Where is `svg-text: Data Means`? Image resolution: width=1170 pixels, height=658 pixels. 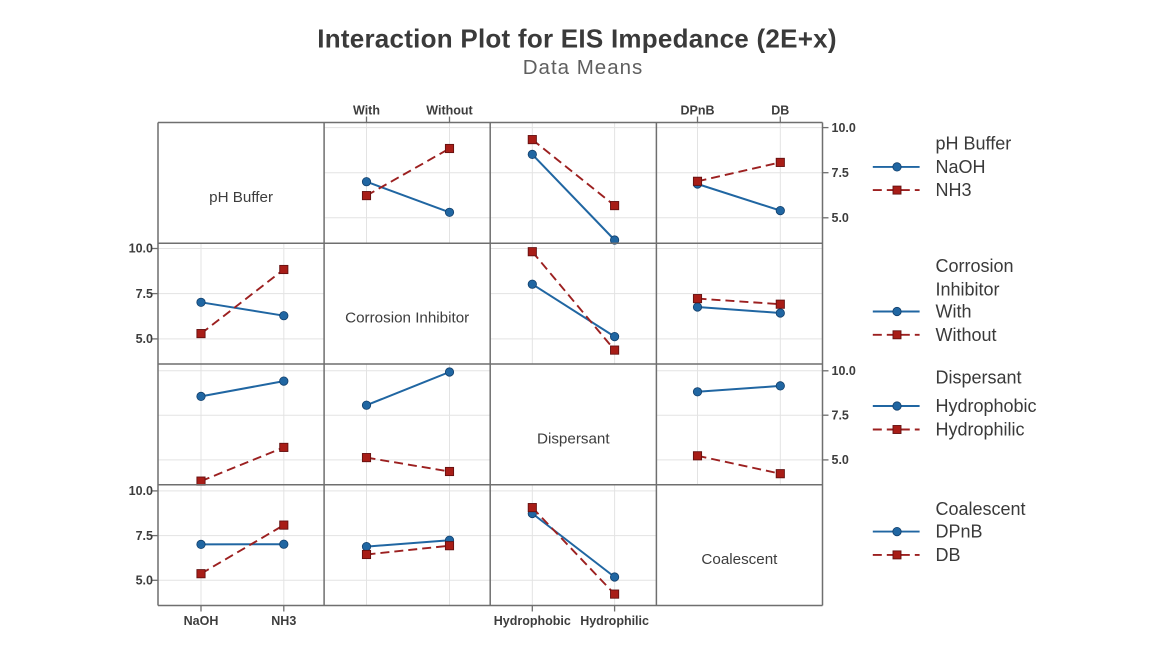 svg-text: Data Means is located at coordinates (583, 67).